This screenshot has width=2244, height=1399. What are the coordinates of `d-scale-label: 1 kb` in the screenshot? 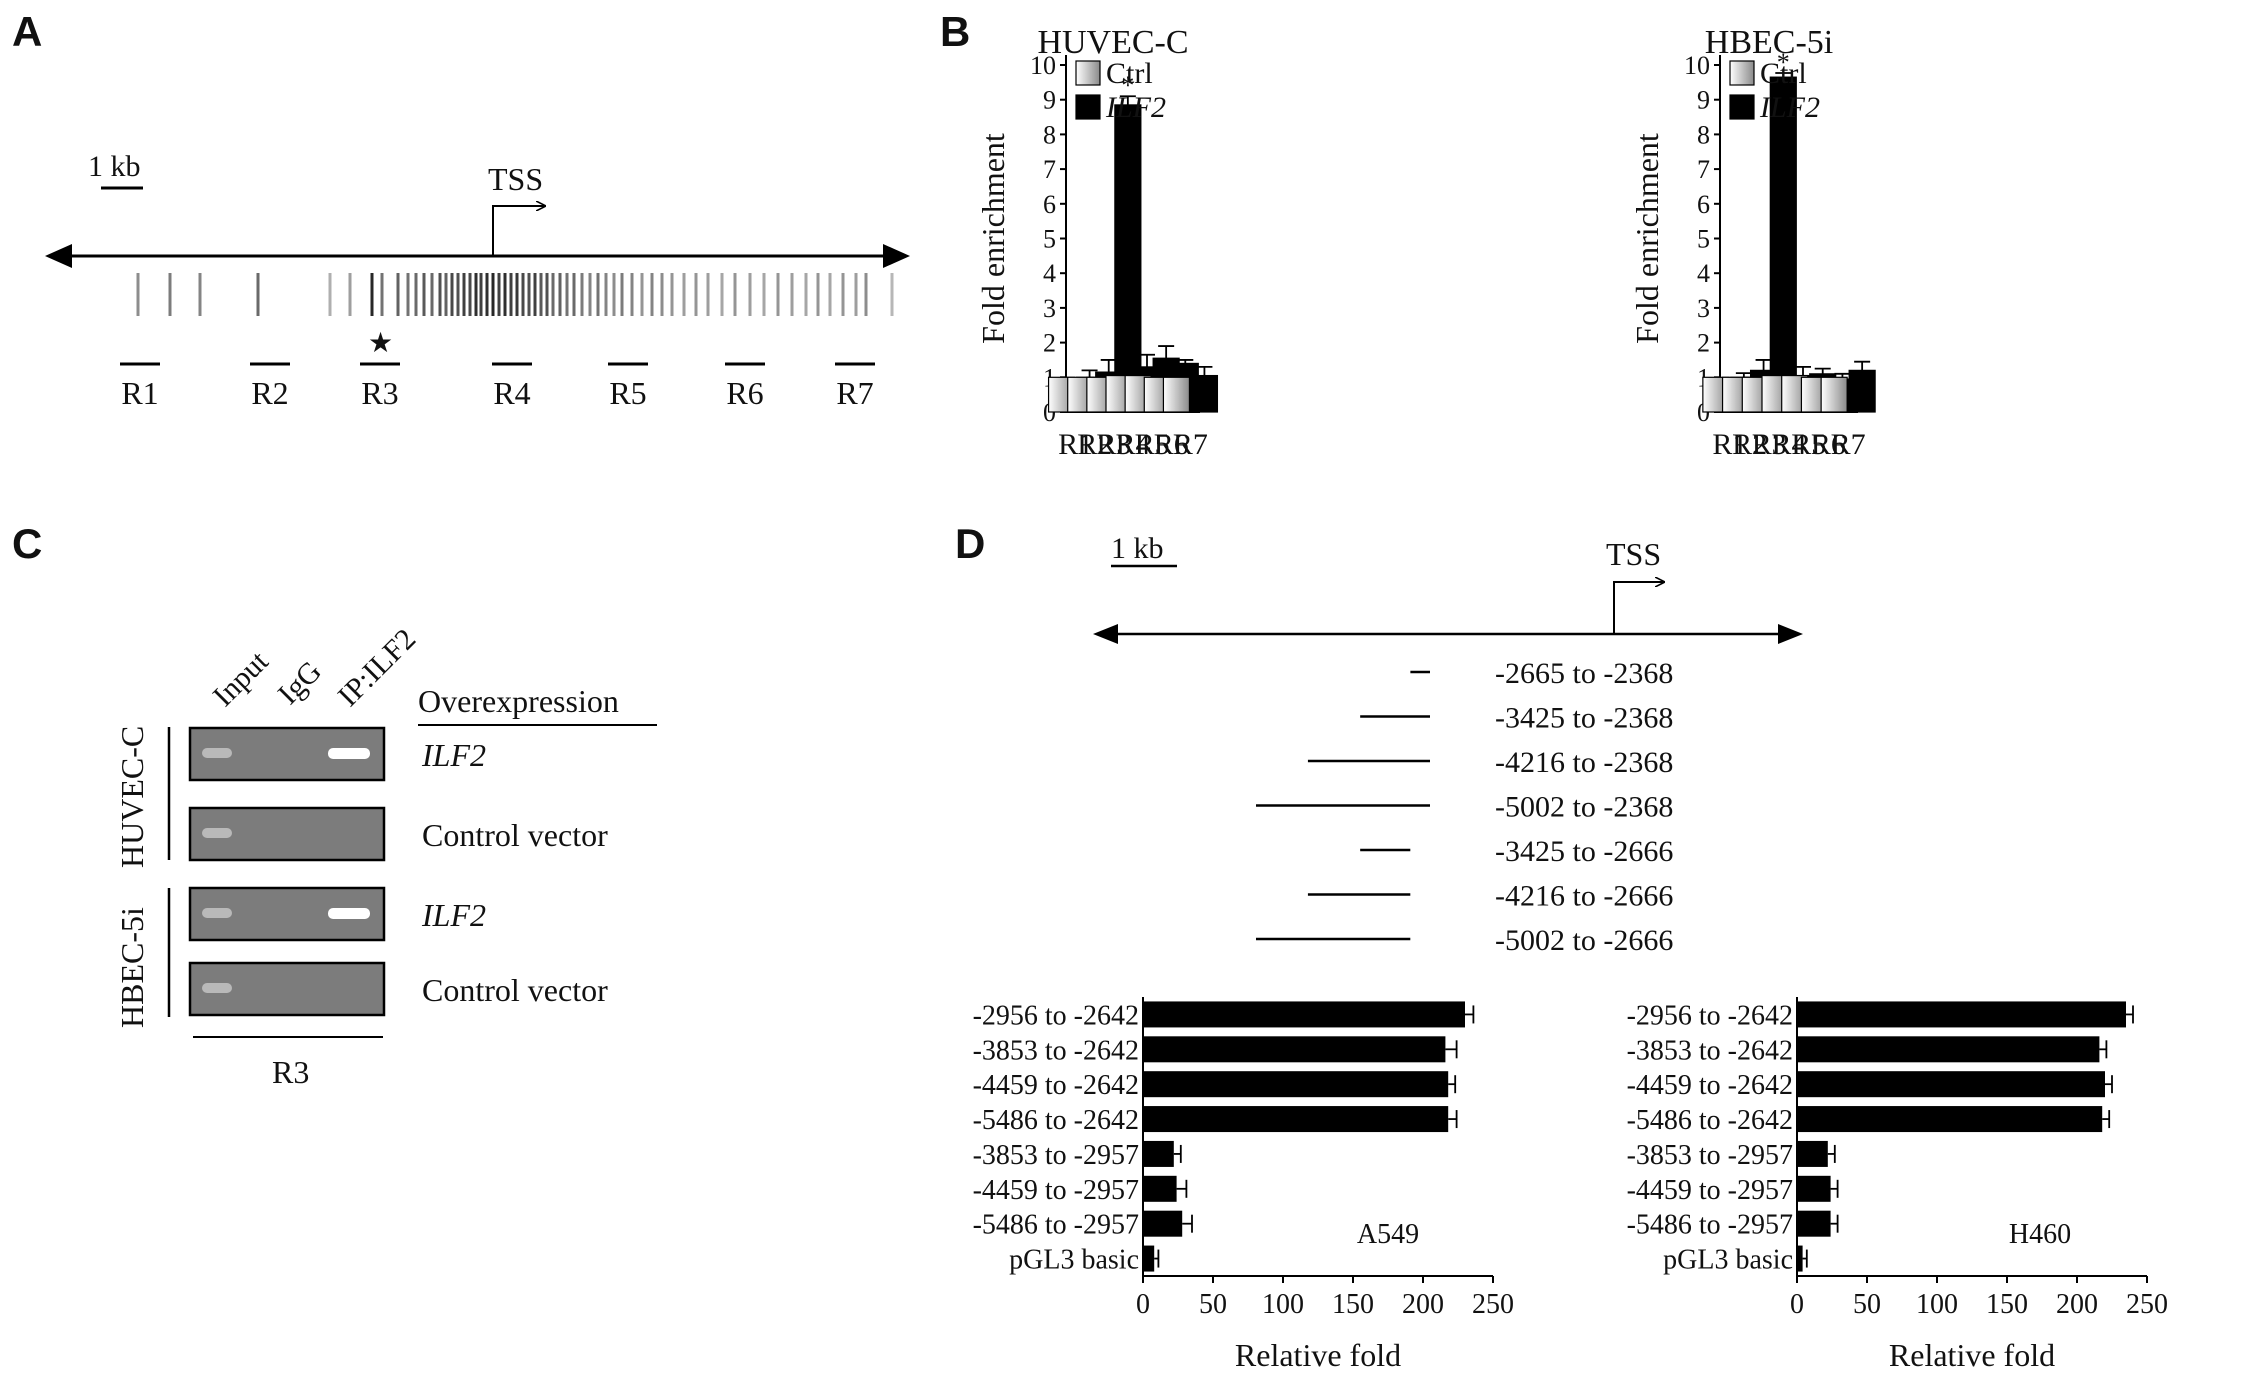 It's located at (1137, 548).